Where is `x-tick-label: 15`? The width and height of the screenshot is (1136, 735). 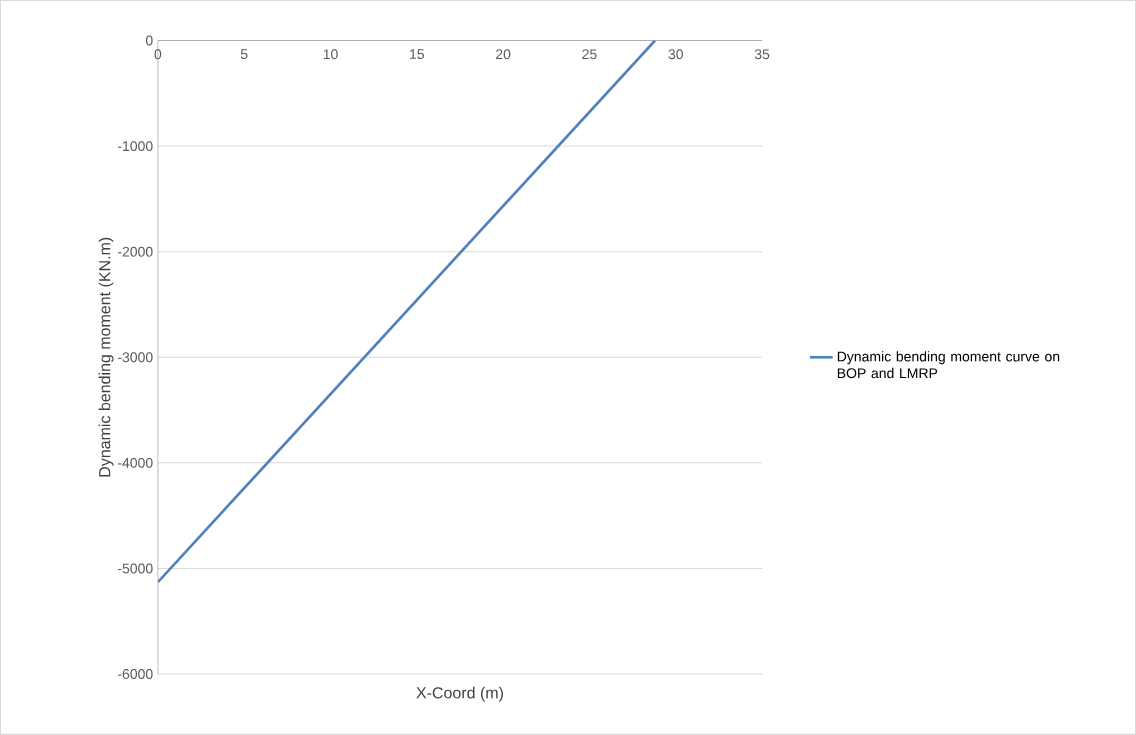
x-tick-label: 15 is located at coordinates (417, 54).